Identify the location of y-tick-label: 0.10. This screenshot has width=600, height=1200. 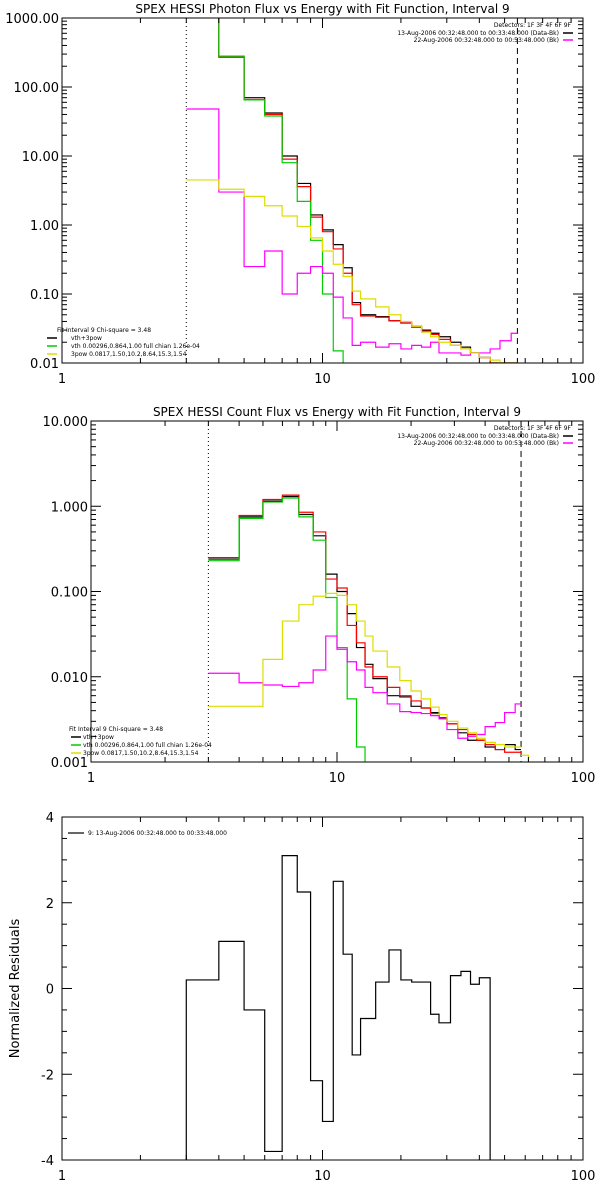
(44, 295).